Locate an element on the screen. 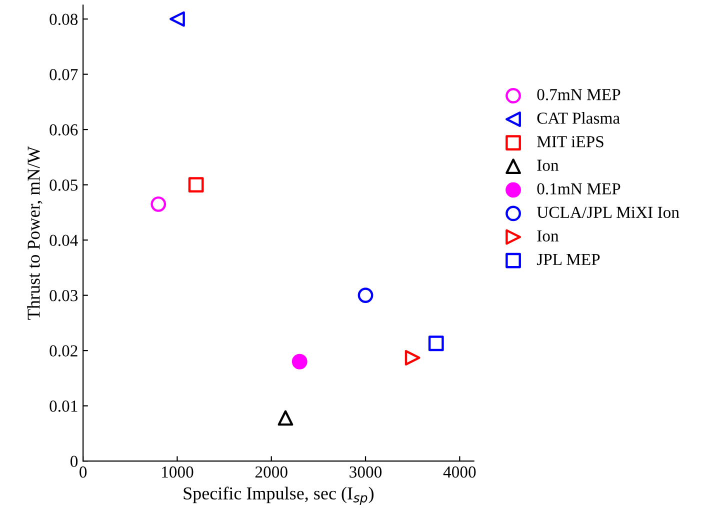 The width and height of the screenshot is (704, 521). x-tick-label: 4000 is located at coordinates (459, 472).